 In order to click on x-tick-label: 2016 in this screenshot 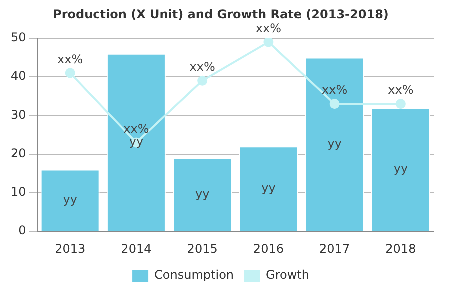, I will do `click(268, 249)`.